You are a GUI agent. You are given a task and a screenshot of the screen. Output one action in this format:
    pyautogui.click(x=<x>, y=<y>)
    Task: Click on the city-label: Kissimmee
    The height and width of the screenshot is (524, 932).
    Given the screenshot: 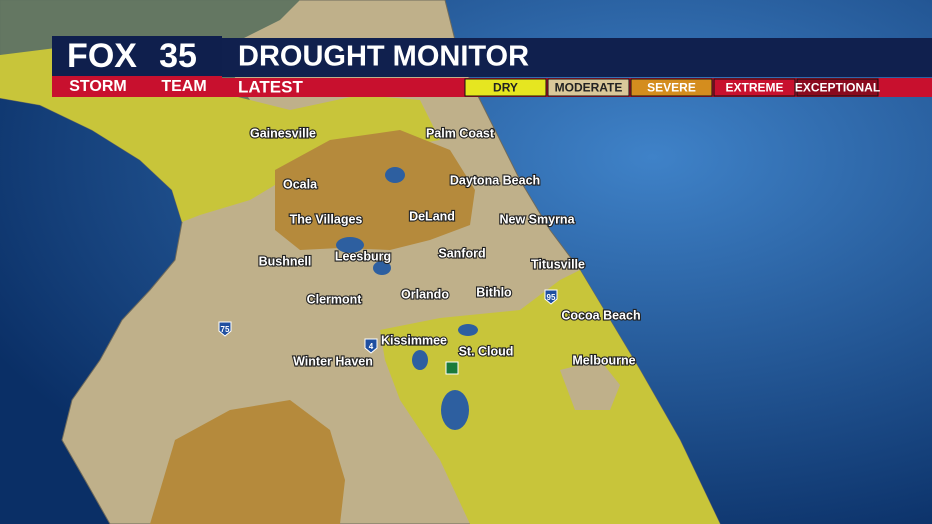 What is the action you would take?
    pyautogui.click(x=414, y=340)
    